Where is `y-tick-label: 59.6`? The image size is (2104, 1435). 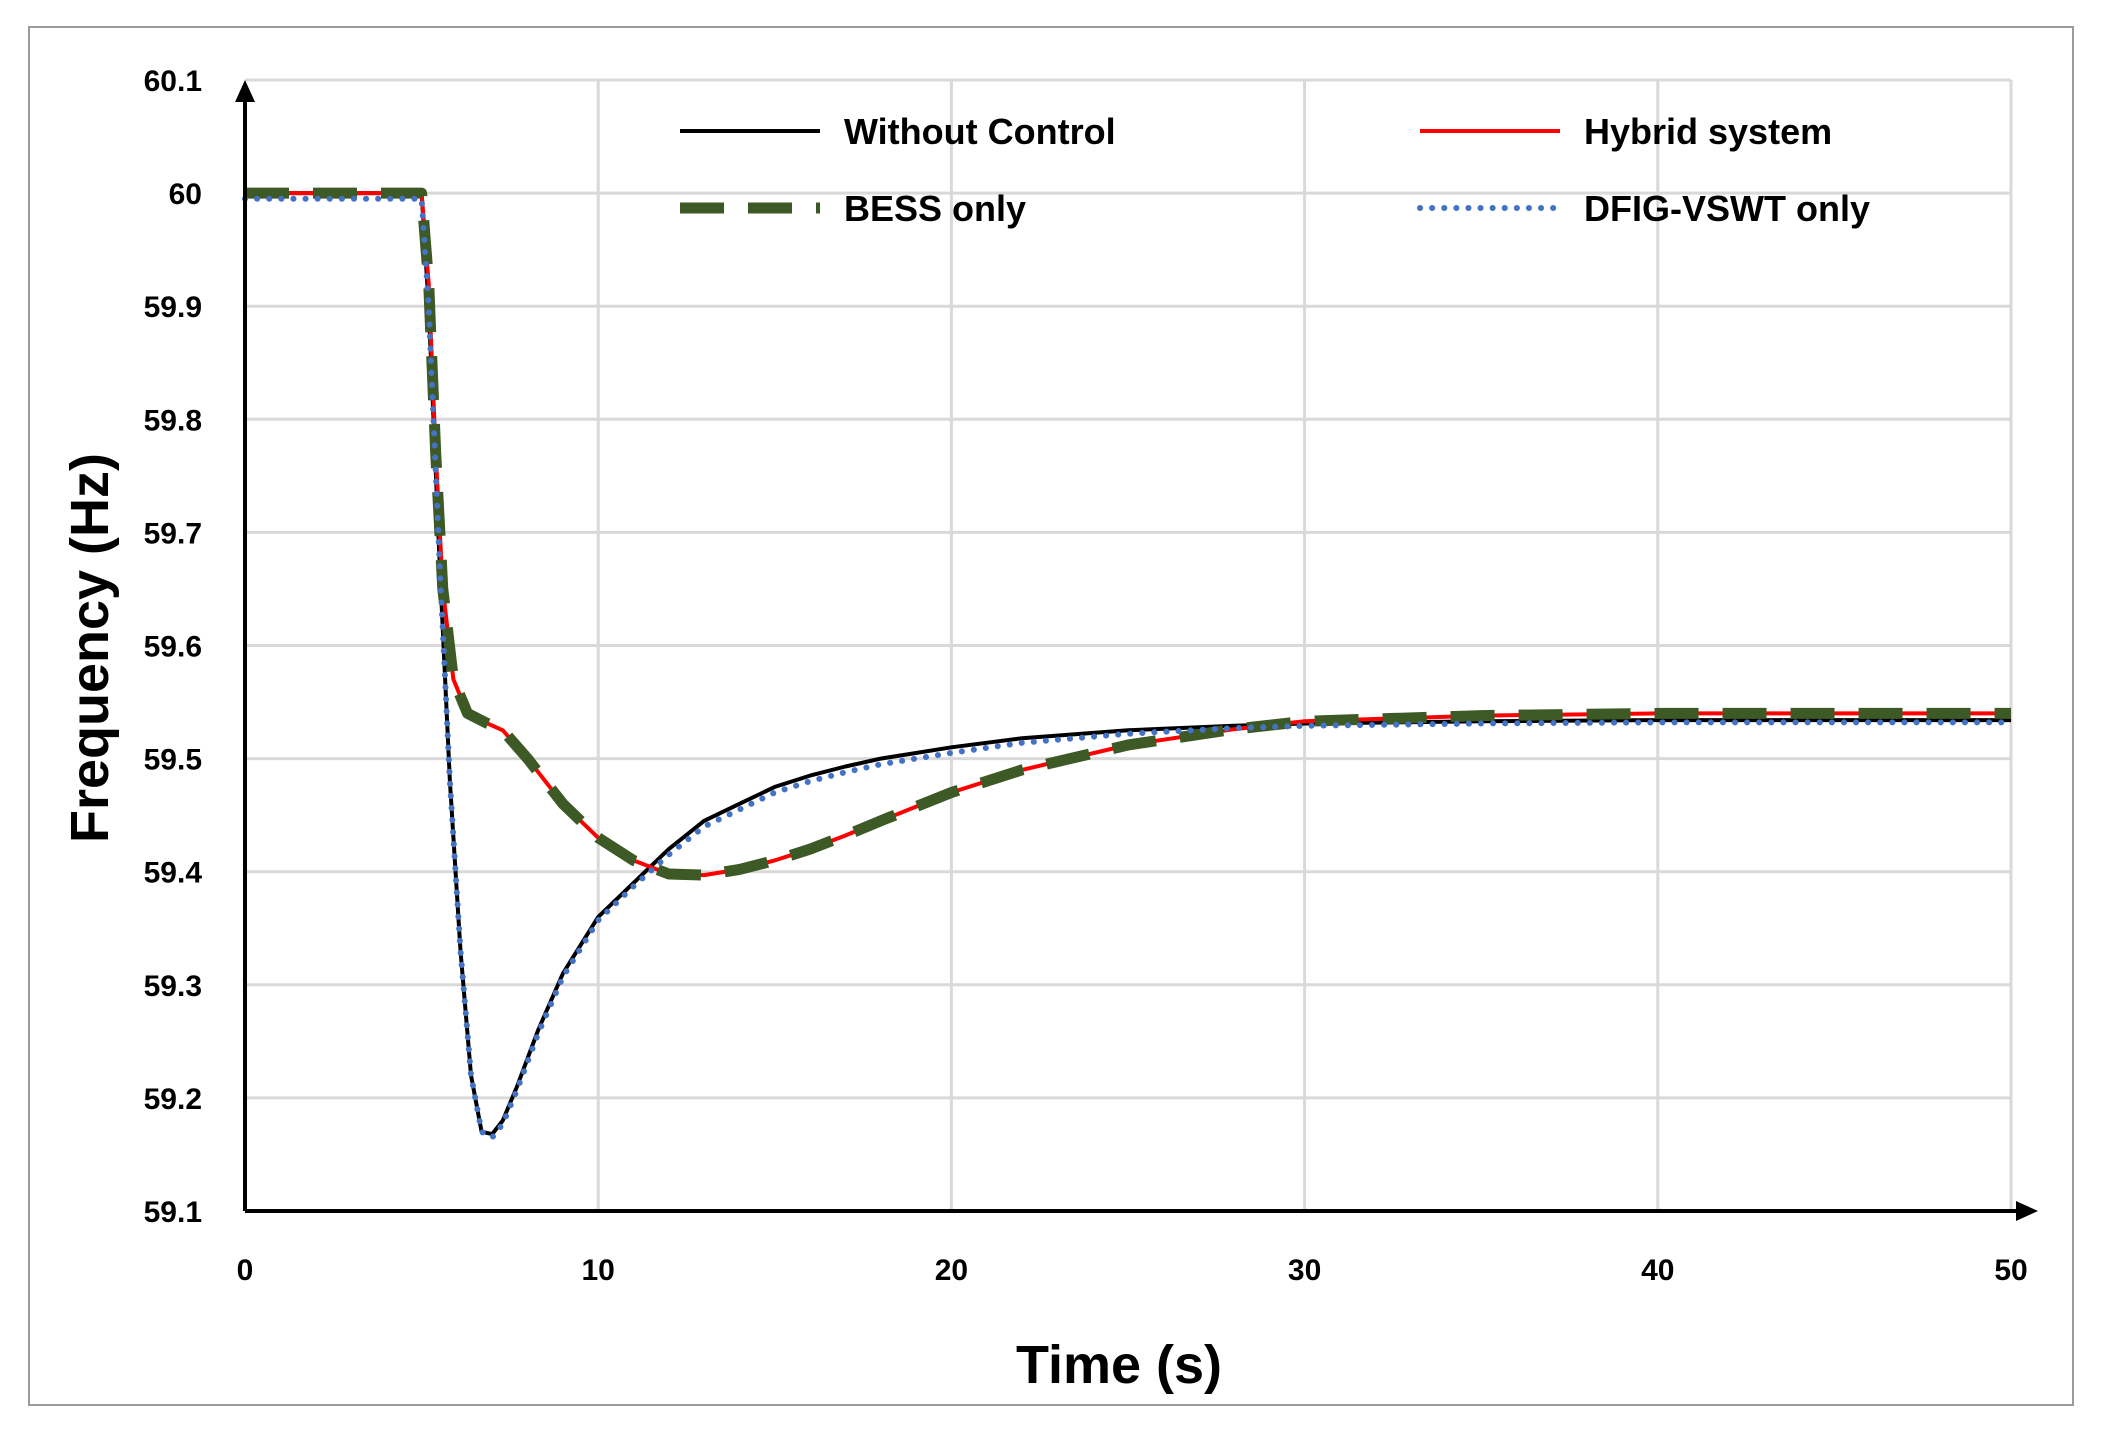 y-tick-label: 59.6 is located at coordinates (173, 647).